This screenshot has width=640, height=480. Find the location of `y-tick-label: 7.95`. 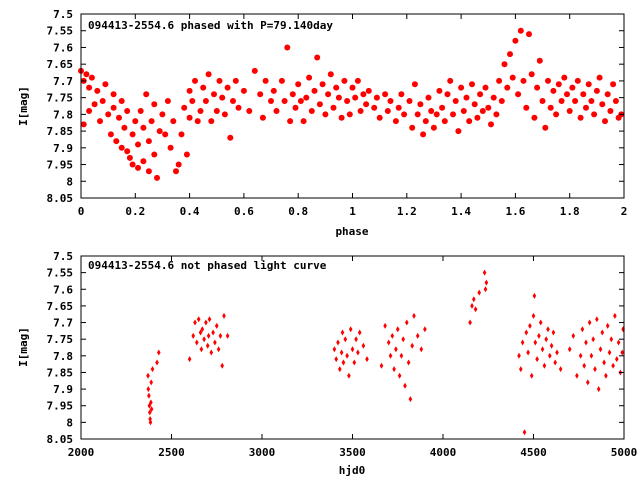

y-tick-label: 7.95 is located at coordinates (60, 165).